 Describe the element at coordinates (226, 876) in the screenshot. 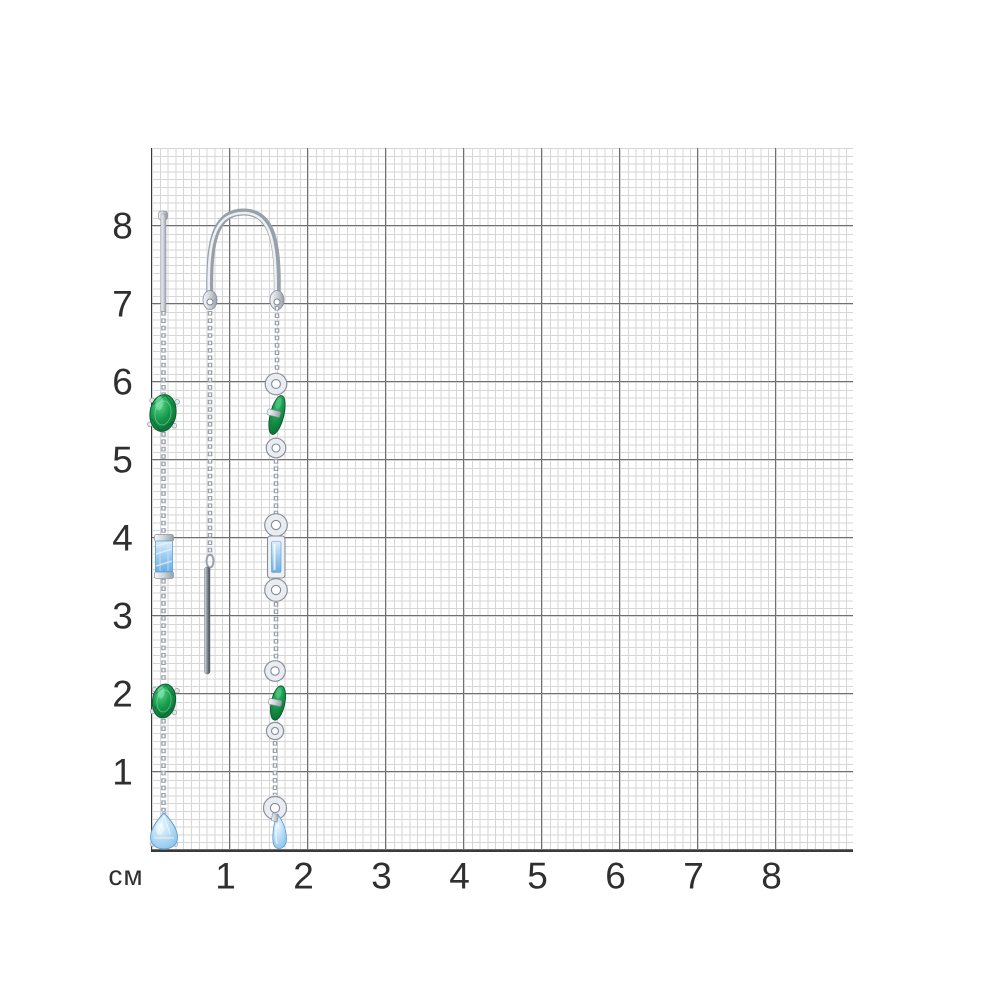

I see `x-axis-label-1: 1` at that location.